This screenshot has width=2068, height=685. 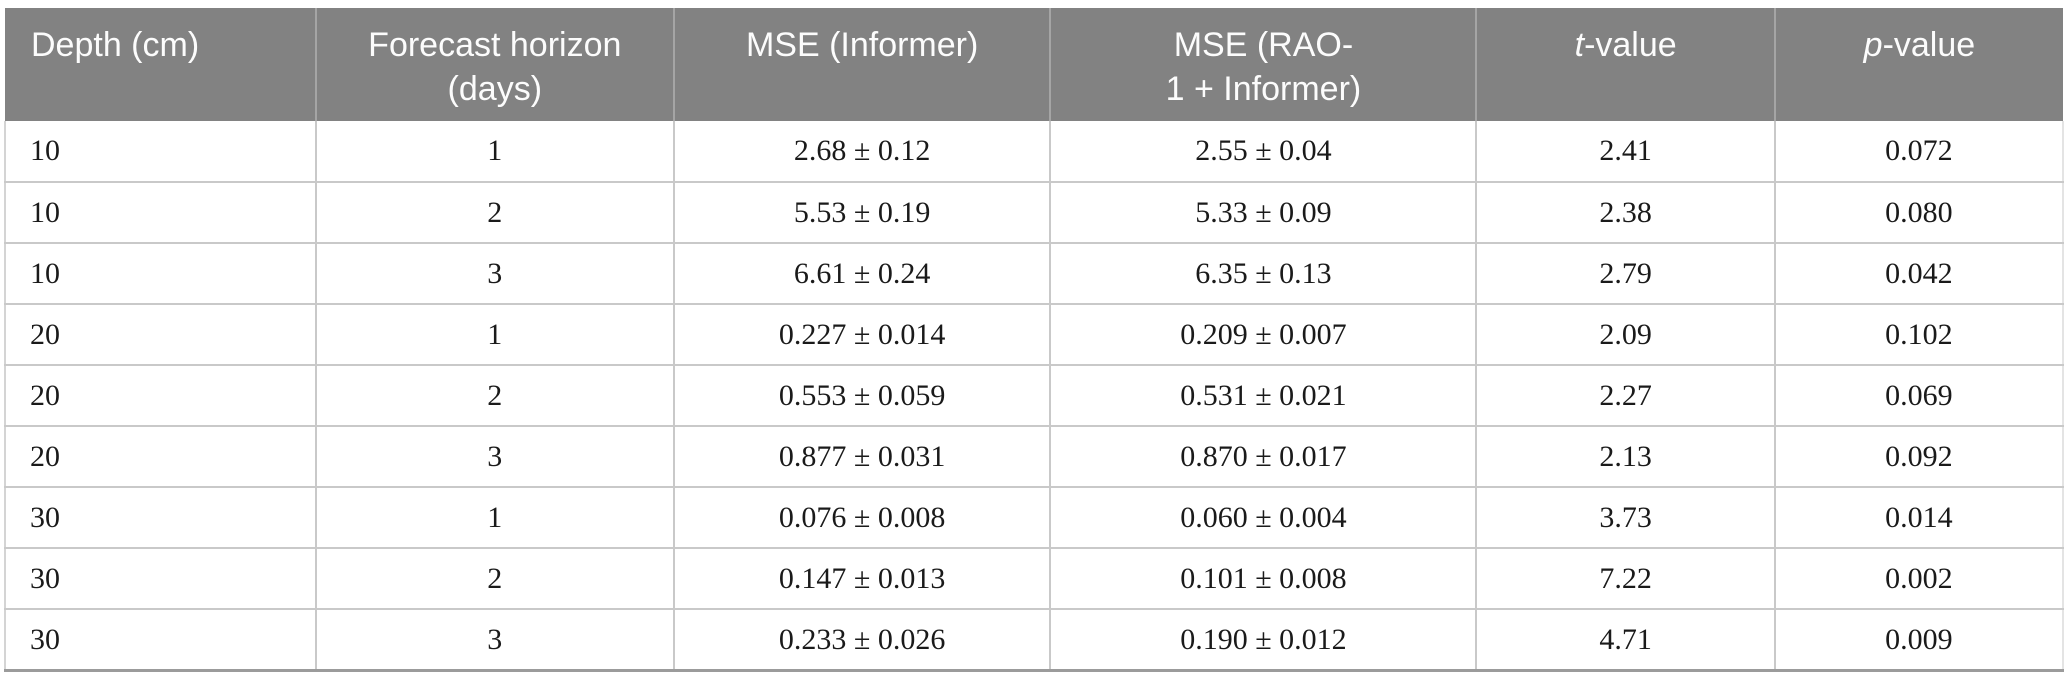 I want to click on cell-t-value: 7.22, so click(x=1625, y=579).